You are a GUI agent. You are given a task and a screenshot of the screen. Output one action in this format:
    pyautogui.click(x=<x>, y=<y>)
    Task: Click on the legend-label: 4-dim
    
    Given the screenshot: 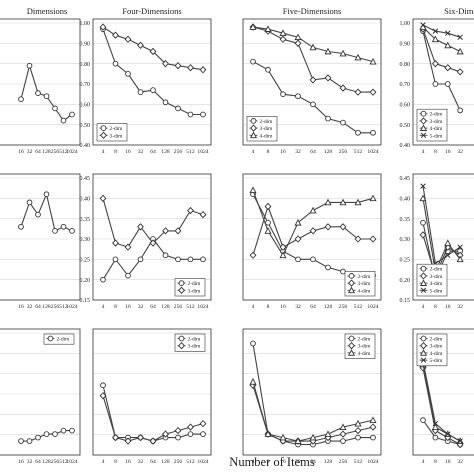 What is the action you would take?
    pyautogui.click(x=437, y=129)
    